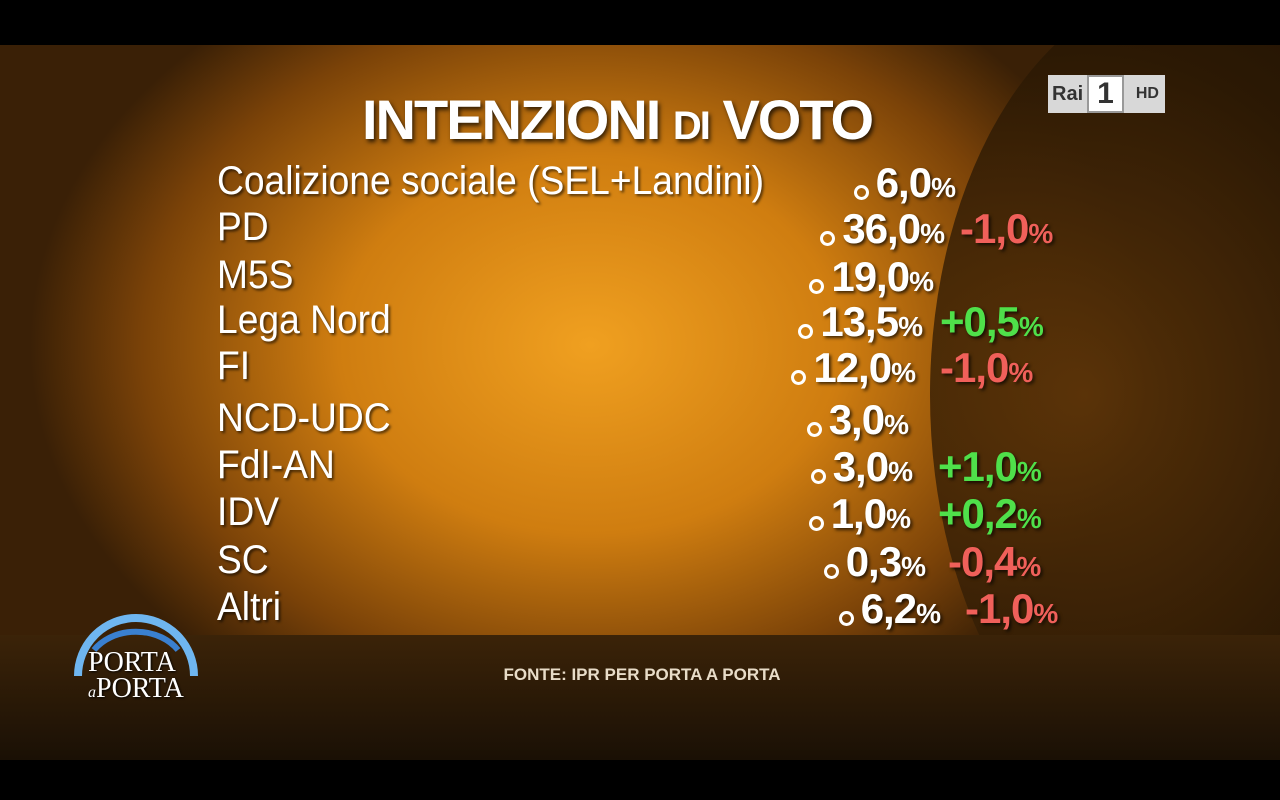  I want to click on title-word: VOTO, so click(798, 119).